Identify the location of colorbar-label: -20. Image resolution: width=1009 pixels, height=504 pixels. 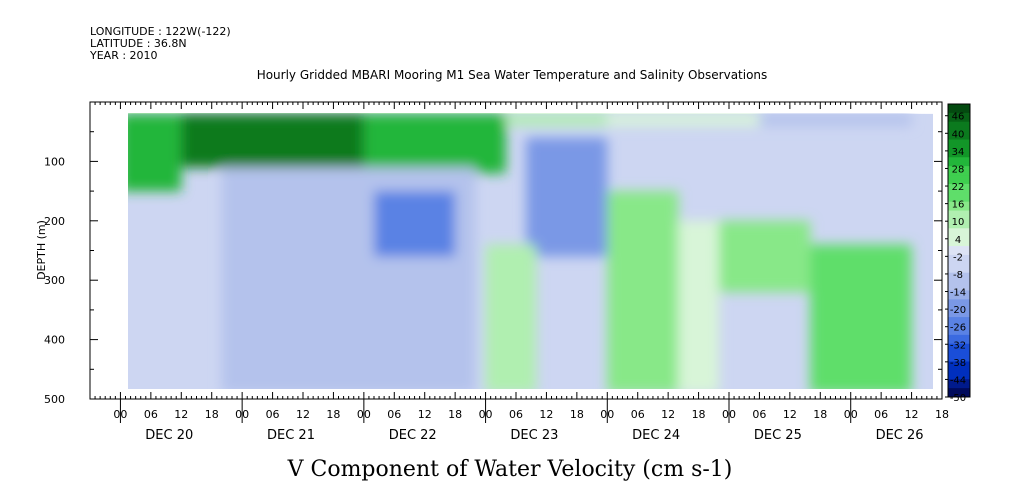
(958, 310).